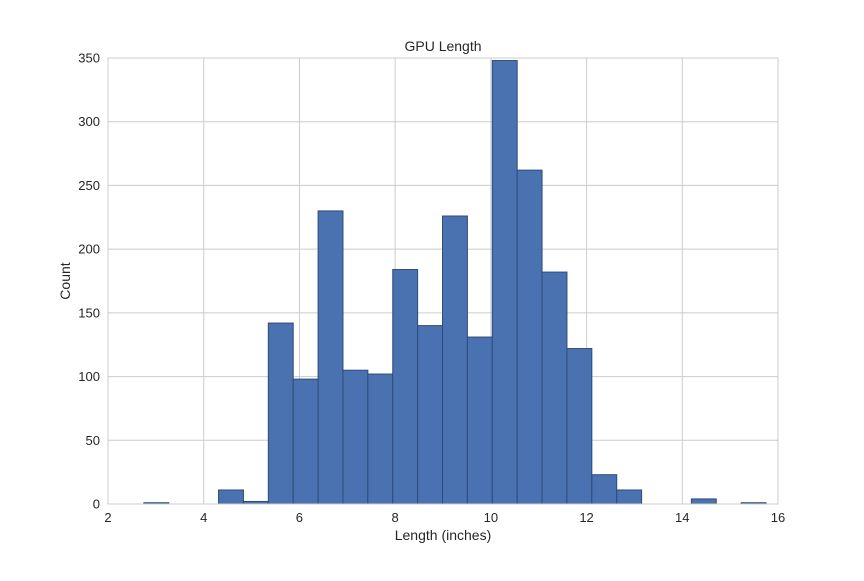  I want to click on y-tick-label: 50, so click(93, 440).